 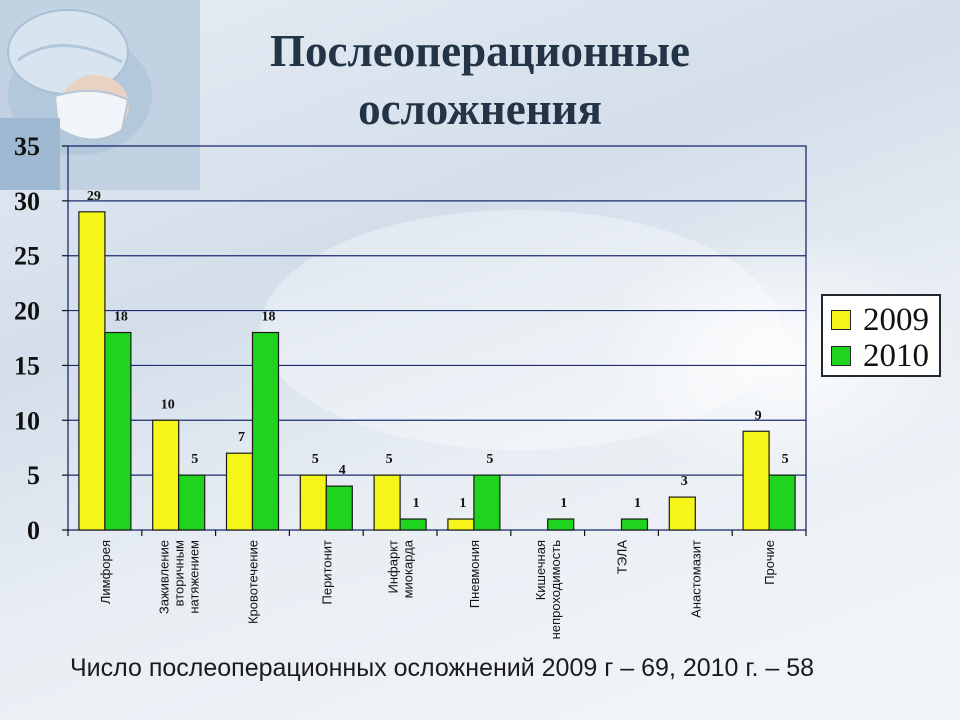 I want to click on data-label-2010-5: 5, so click(x=489, y=459).